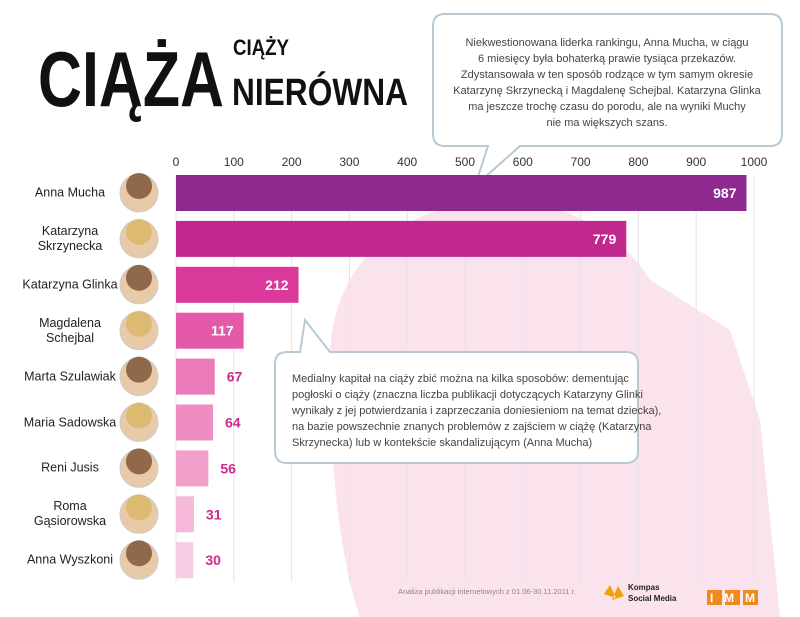 This screenshot has width=800, height=617. I want to click on value-label: 67, so click(235, 377).